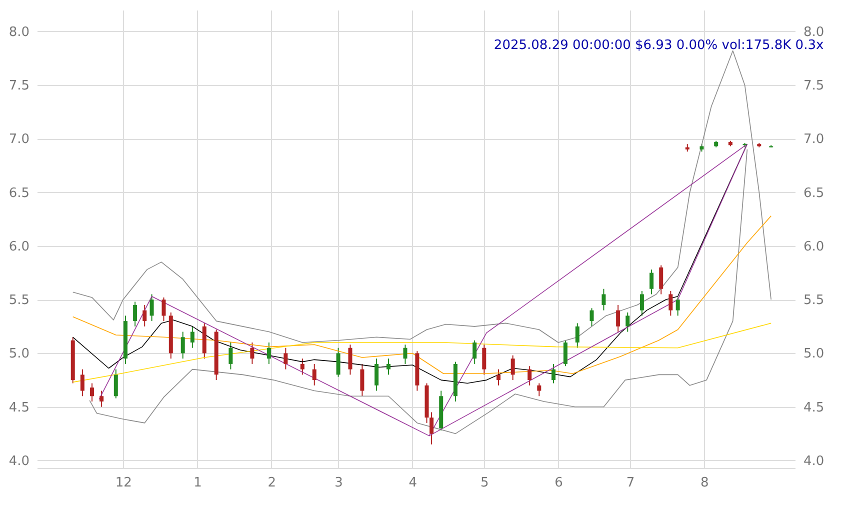 This screenshot has height=505, width=858. I want to click on x-tick-label: 5, so click(484, 483).